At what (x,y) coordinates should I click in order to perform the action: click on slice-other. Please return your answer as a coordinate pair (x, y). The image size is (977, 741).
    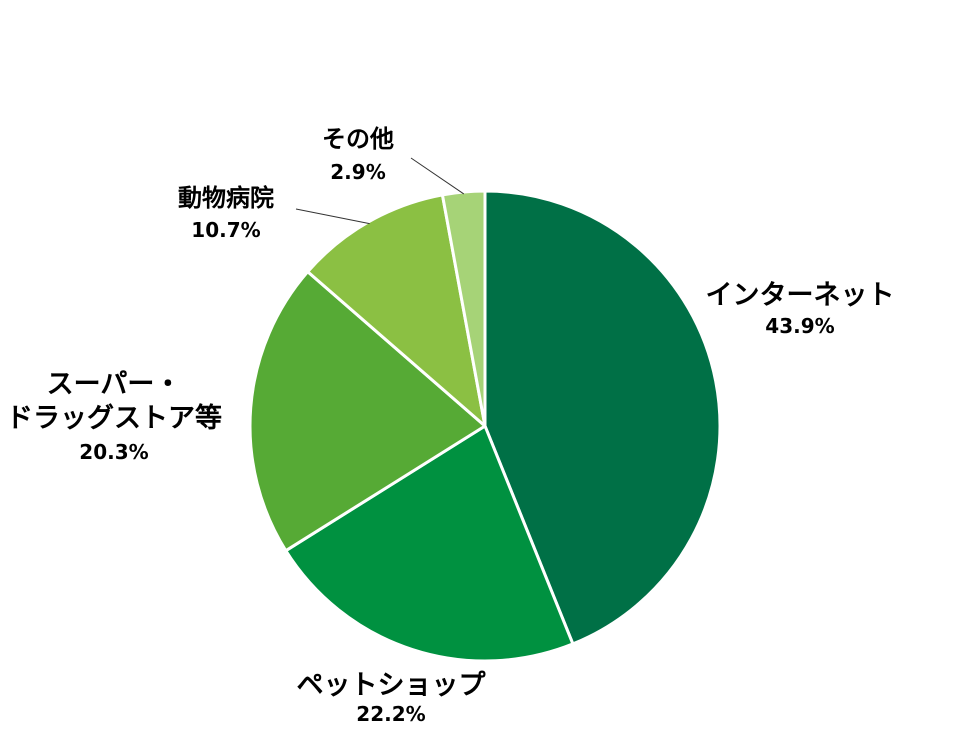
    Looking at the image, I should click on (463, 308).